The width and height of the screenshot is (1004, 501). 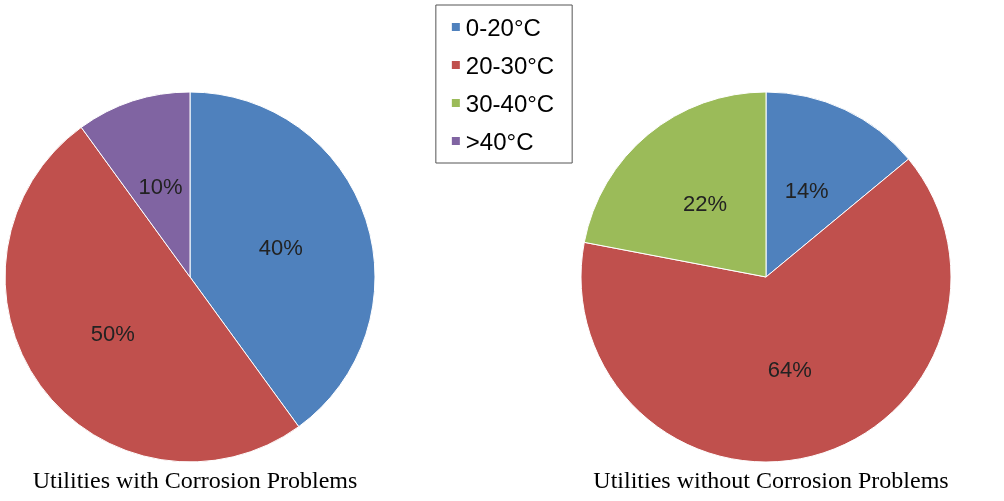 What do you see at coordinates (789, 369) in the screenshot?
I see `data-label: 64%` at bounding box center [789, 369].